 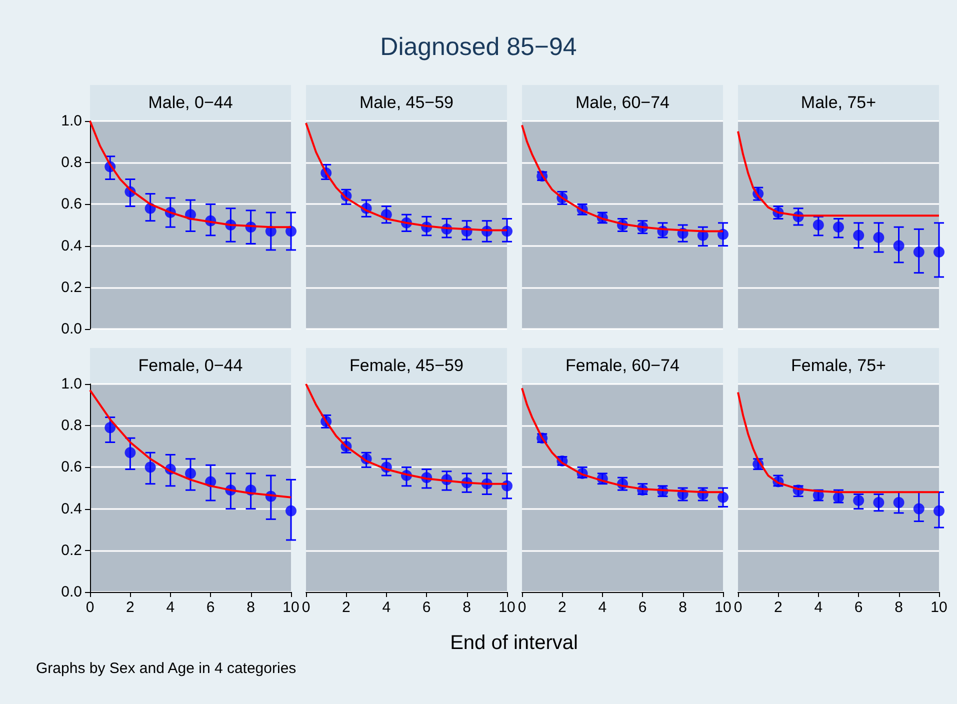 I want to click on chart-title: Female, 60−74, so click(x=622, y=366).